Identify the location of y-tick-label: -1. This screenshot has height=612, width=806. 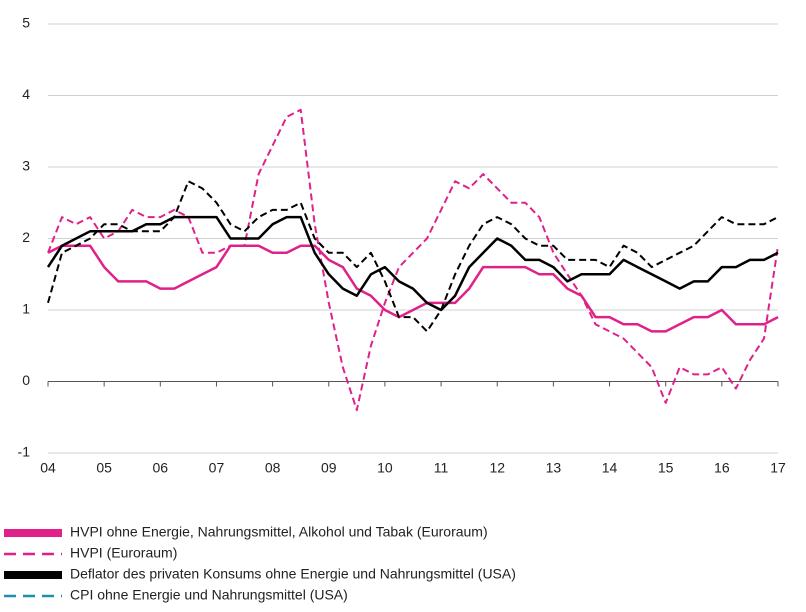
(24, 452).